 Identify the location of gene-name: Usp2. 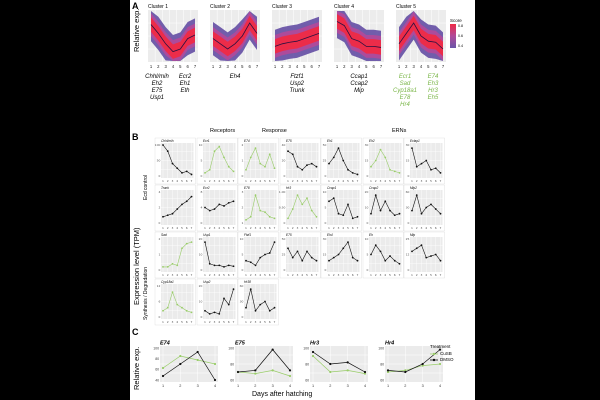
(296, 84).